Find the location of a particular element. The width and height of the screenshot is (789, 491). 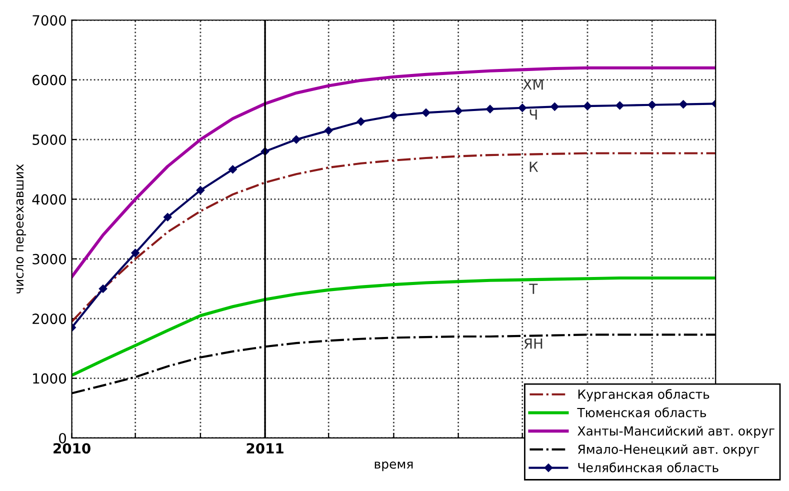

annotation: К is located at coordinates (534, 167).